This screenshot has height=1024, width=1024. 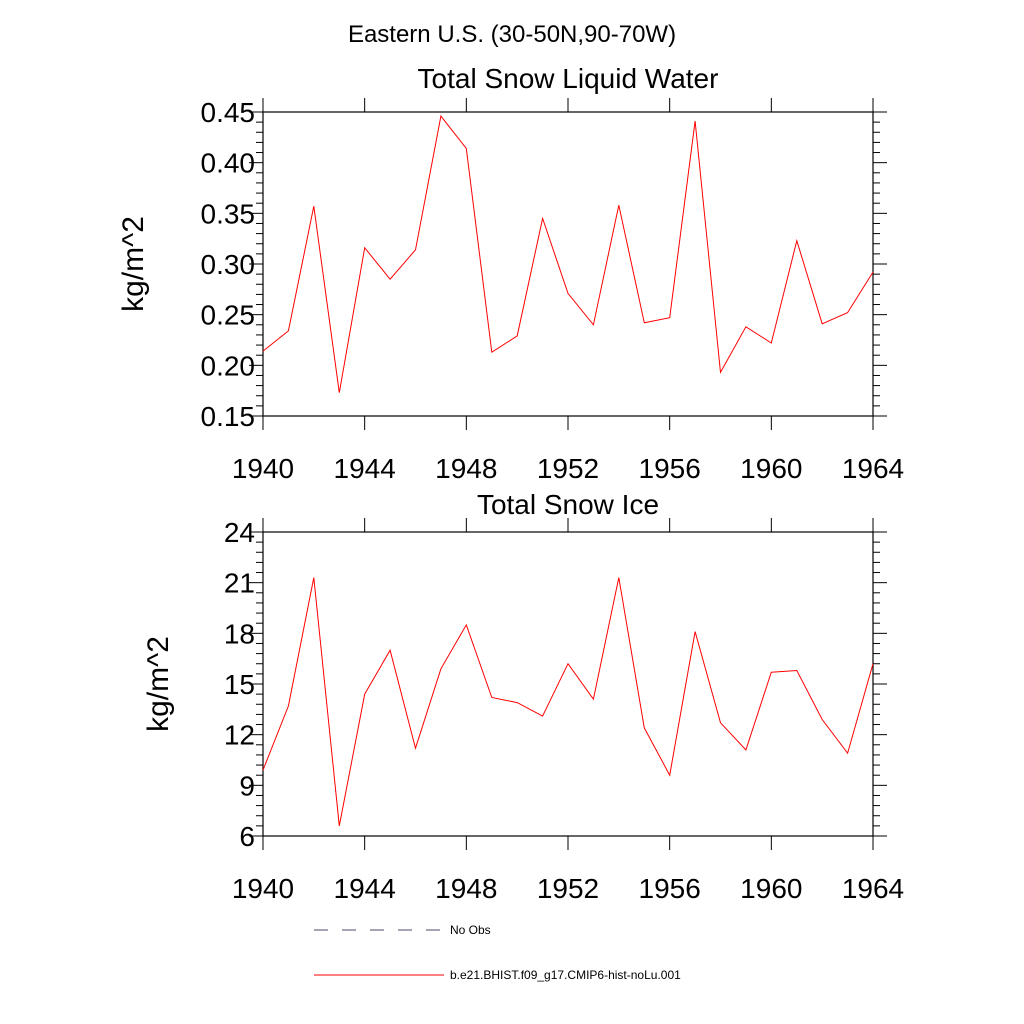 I want to click on y-tick-label: 0.45, so click(x=228, y=112).